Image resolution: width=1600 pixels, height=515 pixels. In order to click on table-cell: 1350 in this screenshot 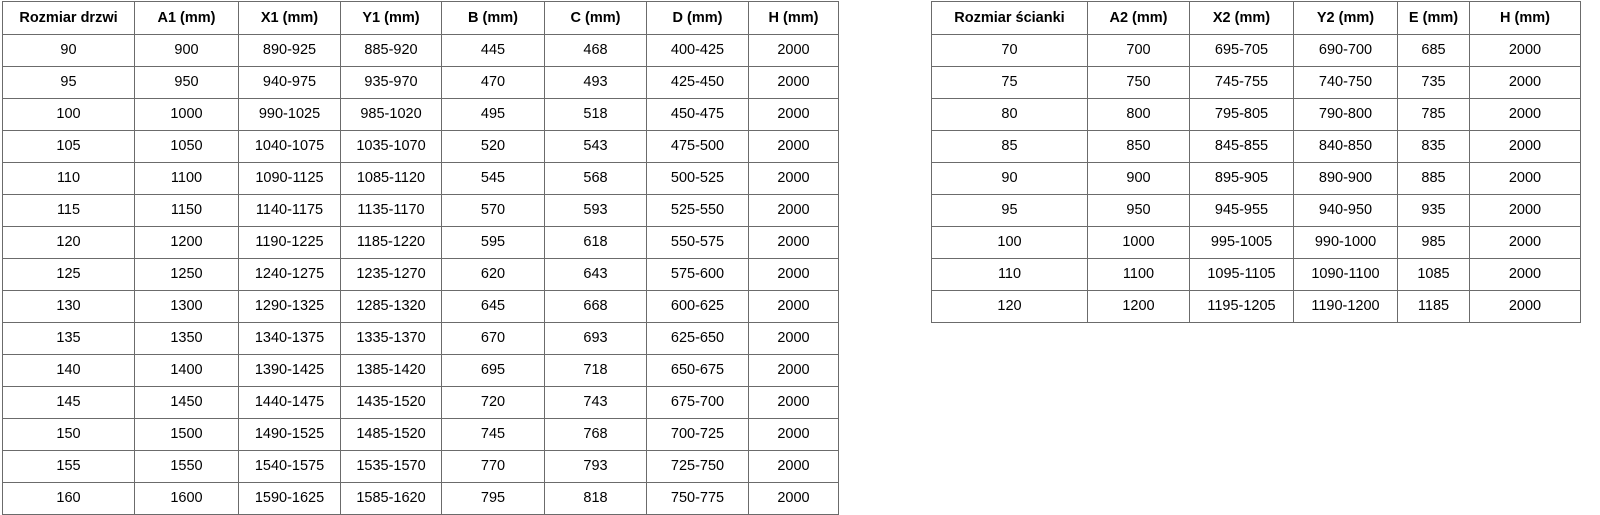, I will do `click(186, 338)`.